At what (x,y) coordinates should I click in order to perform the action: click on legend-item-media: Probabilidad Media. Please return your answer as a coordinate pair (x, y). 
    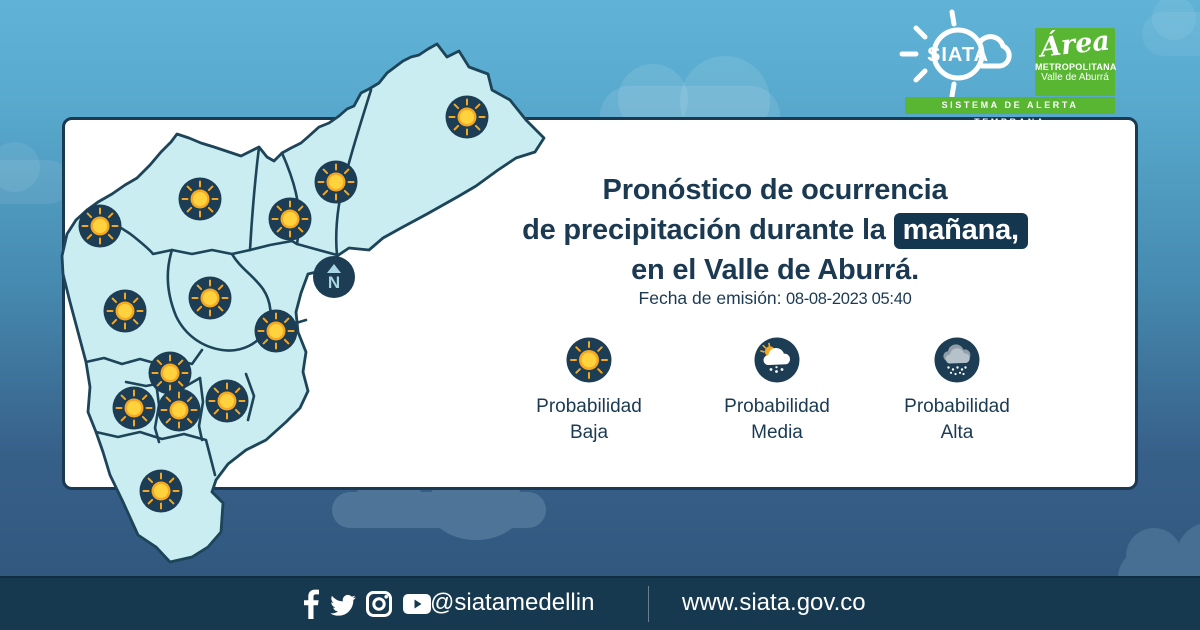
    Looking at the image, I should click on (777, 391).